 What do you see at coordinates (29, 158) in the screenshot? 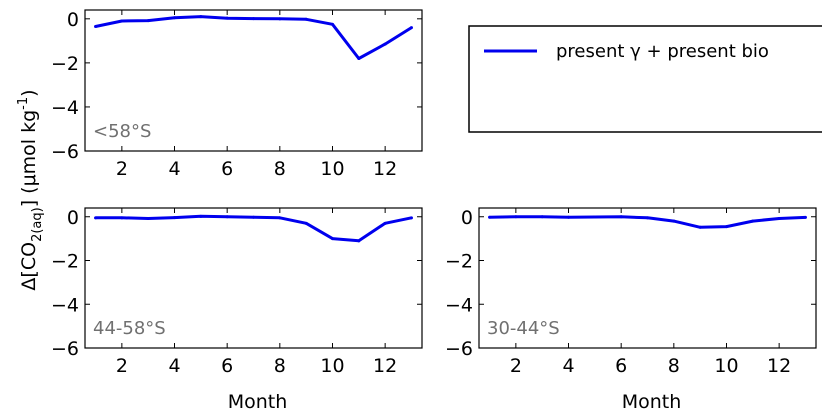
I see `ylabel-part-units: ] (μmol kg` at bounding box center [29, 158].